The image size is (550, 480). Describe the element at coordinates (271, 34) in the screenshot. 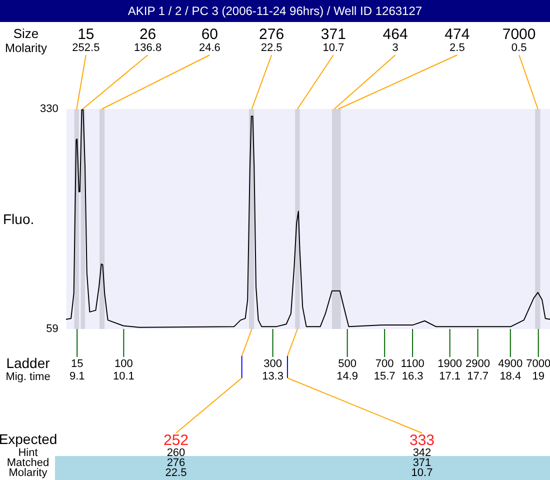

I see `annotation: 276` at that location.